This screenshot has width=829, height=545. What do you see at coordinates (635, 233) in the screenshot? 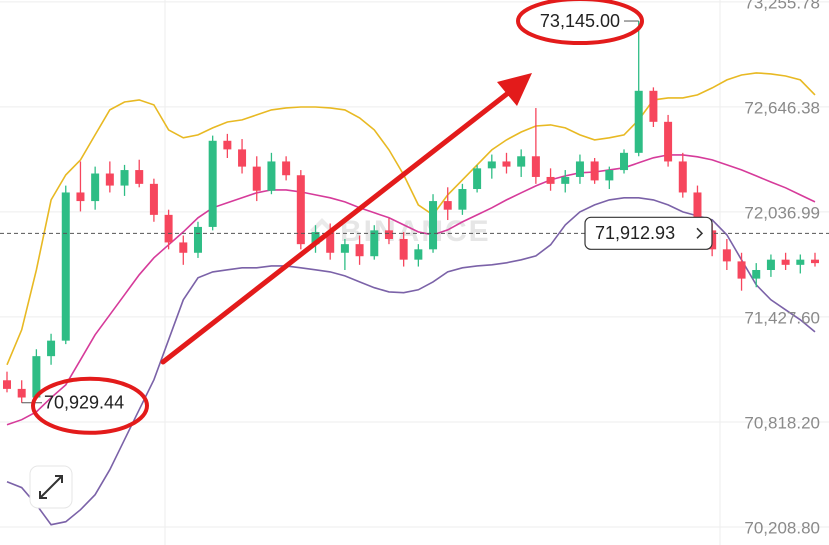
I see `last-price-label: 71,912.93` at bounding box center [635, 233].